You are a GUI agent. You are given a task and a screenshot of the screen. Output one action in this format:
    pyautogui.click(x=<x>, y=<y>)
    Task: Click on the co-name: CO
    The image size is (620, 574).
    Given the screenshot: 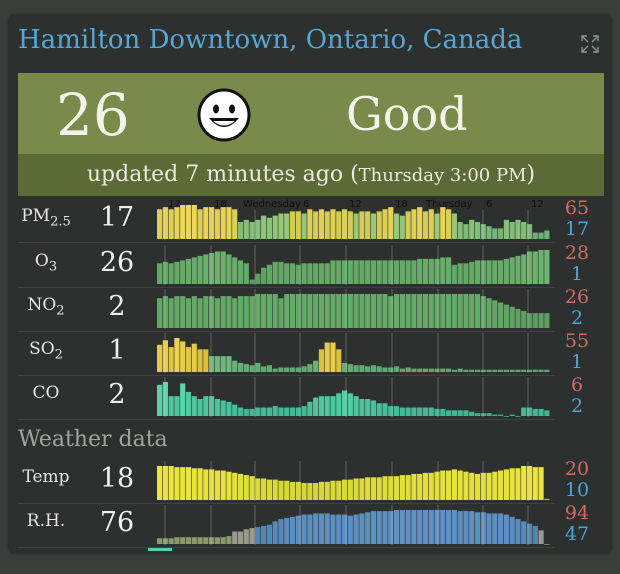 What is the action you would take?
    pyautogui.click(x=46, y=393)
    